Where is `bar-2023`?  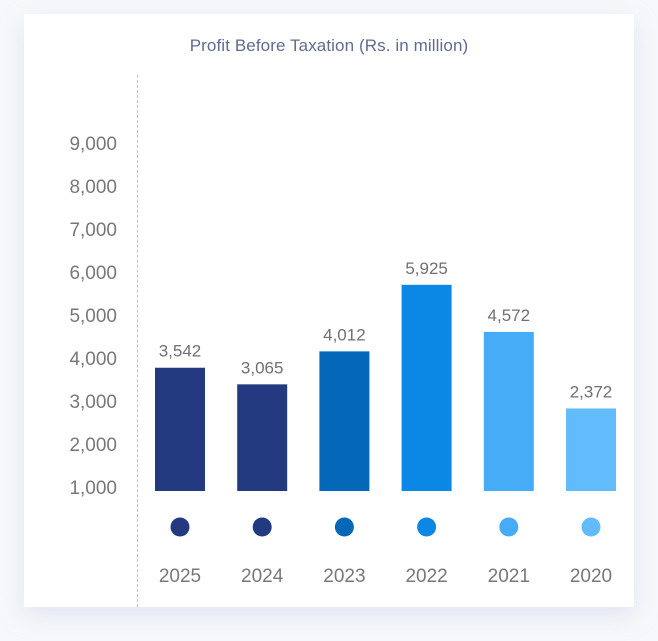 bar-2023 is located at coordinates (344, 421).